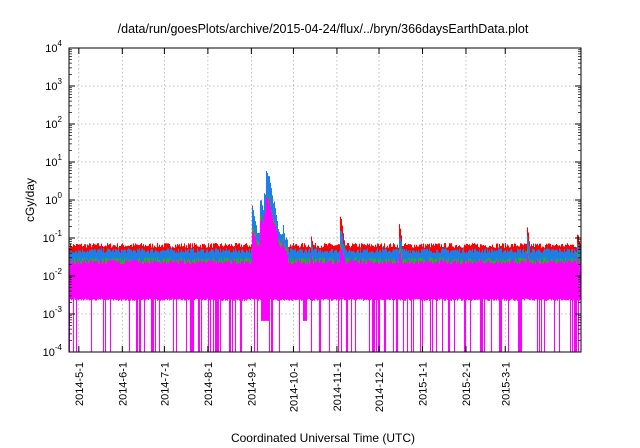 This screenshot has height=448, width=640. I want to click on x-axis-label: Coordinated Universal Time (UTC), so click(323, 438).